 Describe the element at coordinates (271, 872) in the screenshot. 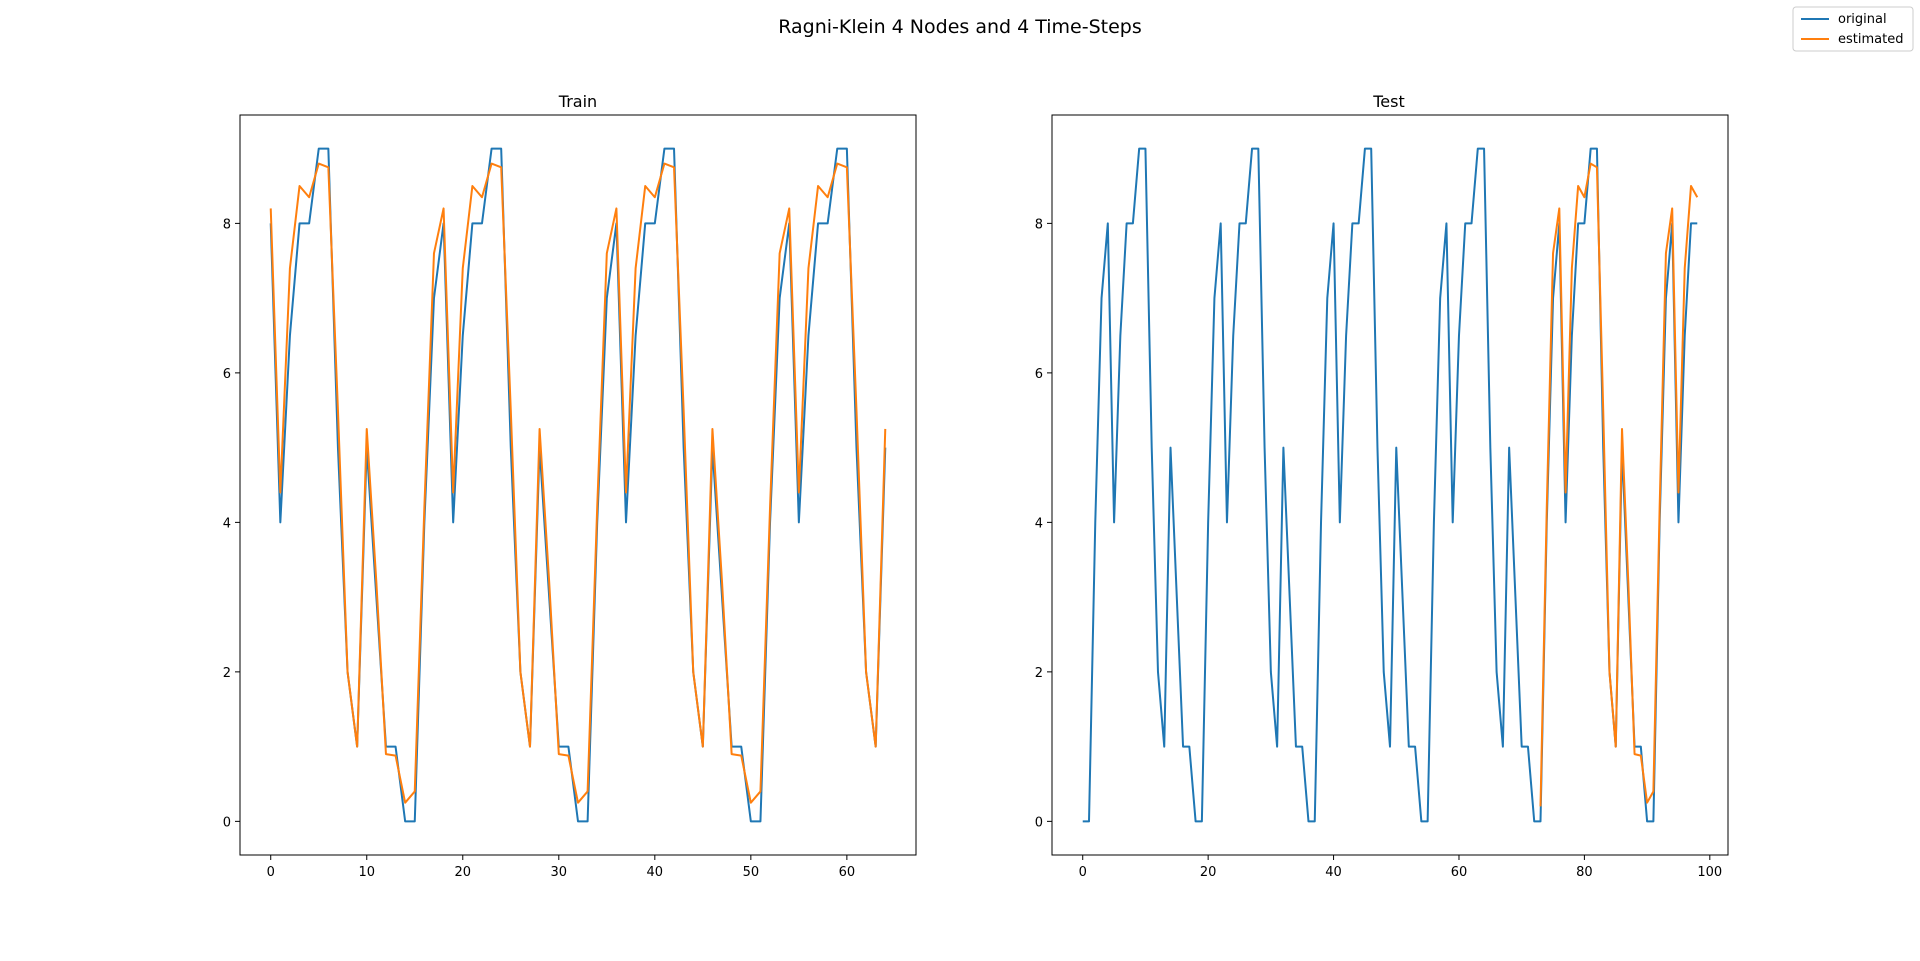

I see `train-xtick-label: 0` at that location.